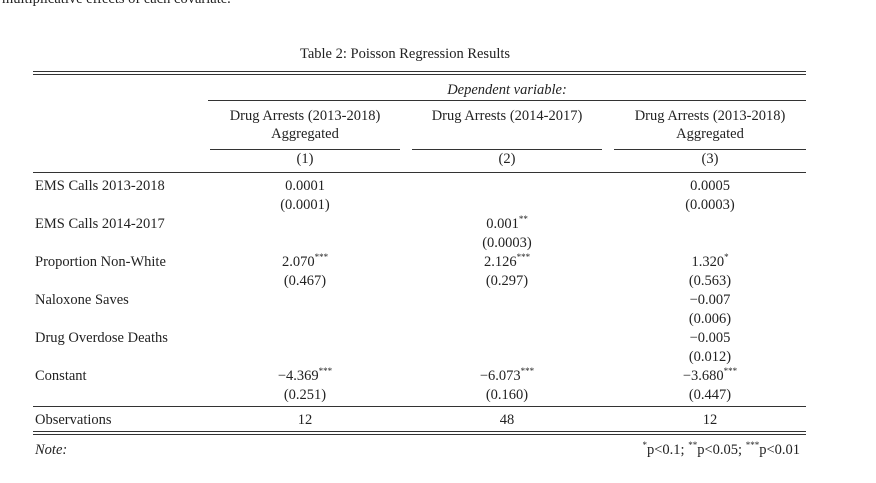  Describe the element at coordinates (752, 445) in the screenshot. I see `legend-stars: ***` at that location.